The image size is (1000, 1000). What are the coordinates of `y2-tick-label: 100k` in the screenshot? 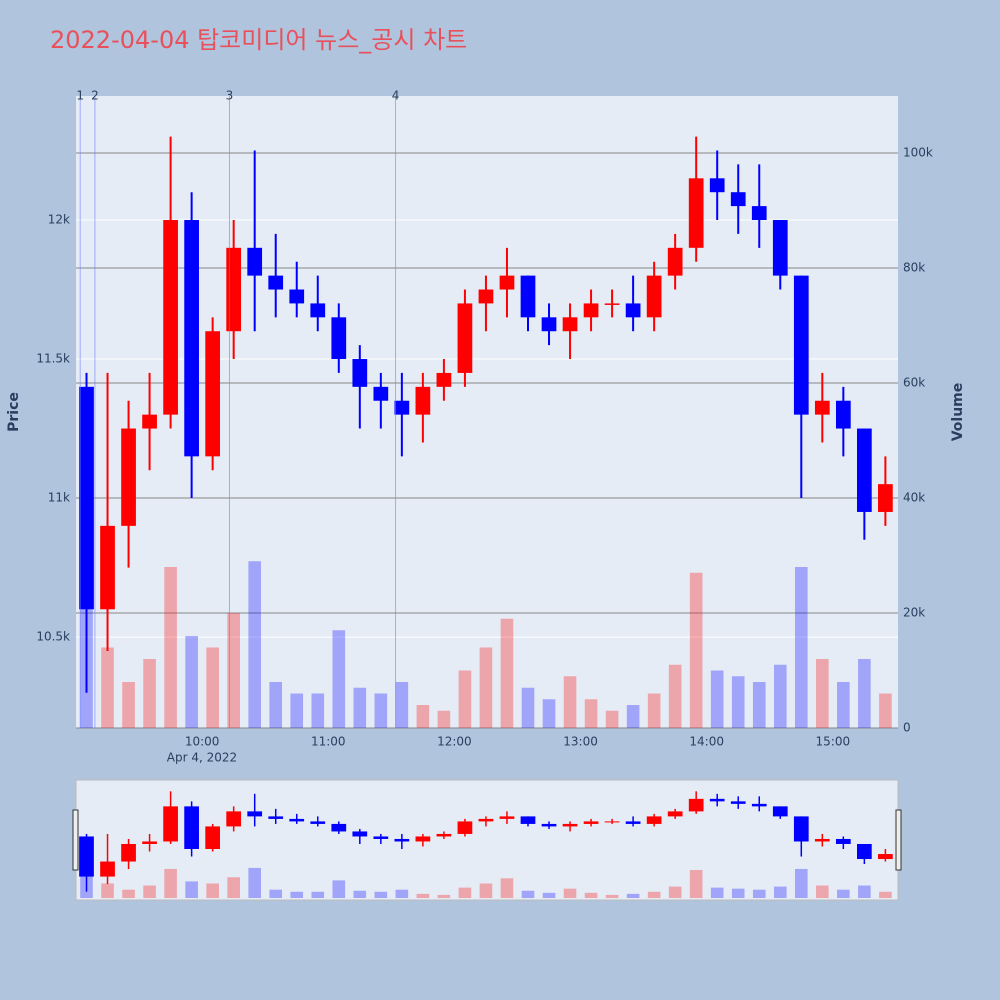 It's located at (918, 152).